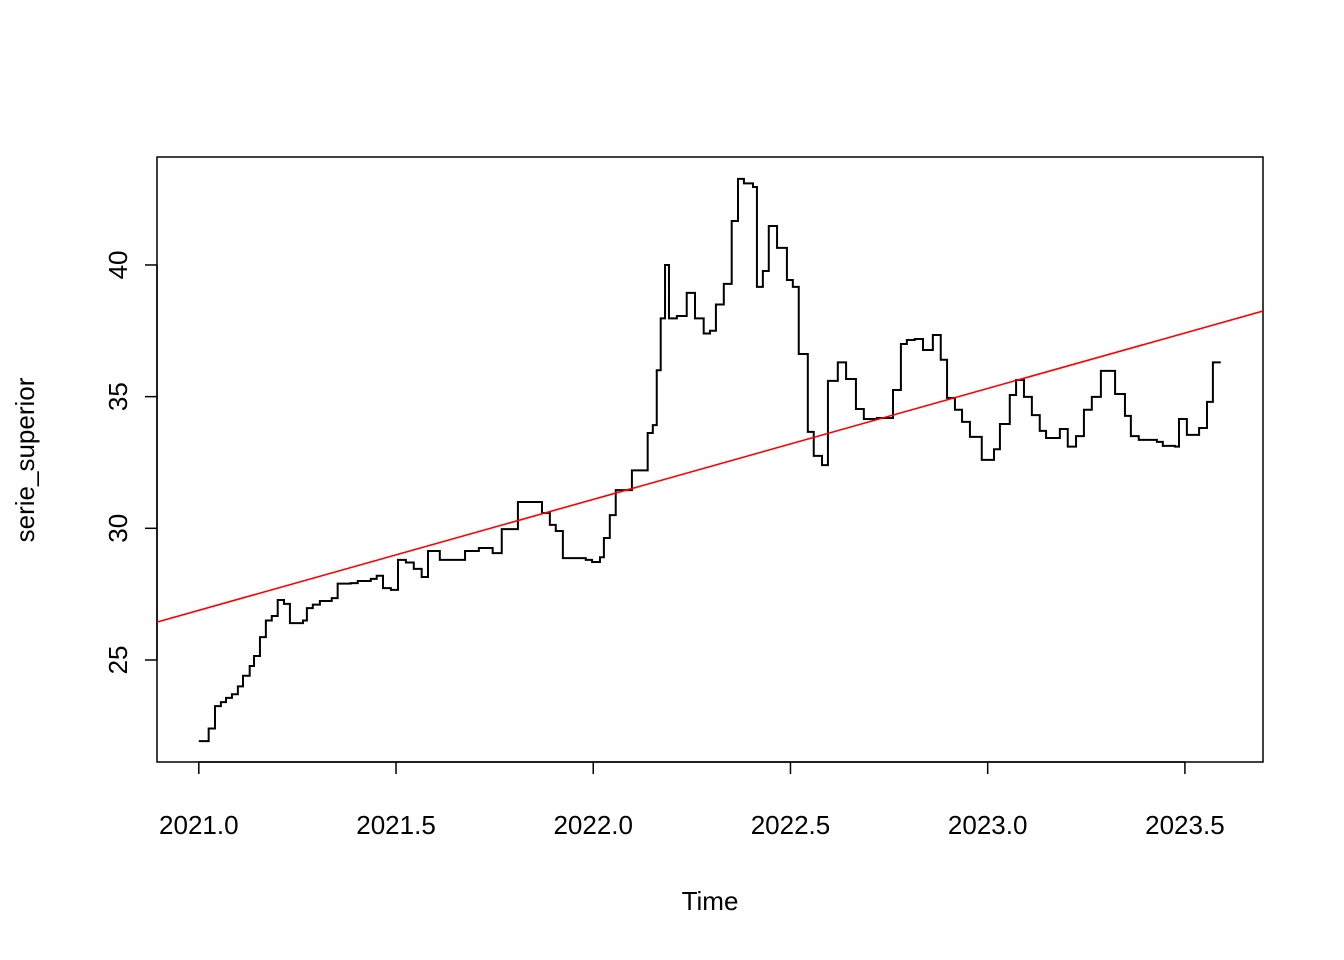 This screenshot has height=960, width=1344. What do you see at coordinates (118, 396) in the screenshot?
I see `y-tick-label: 35` at bounding box center [118, 396].